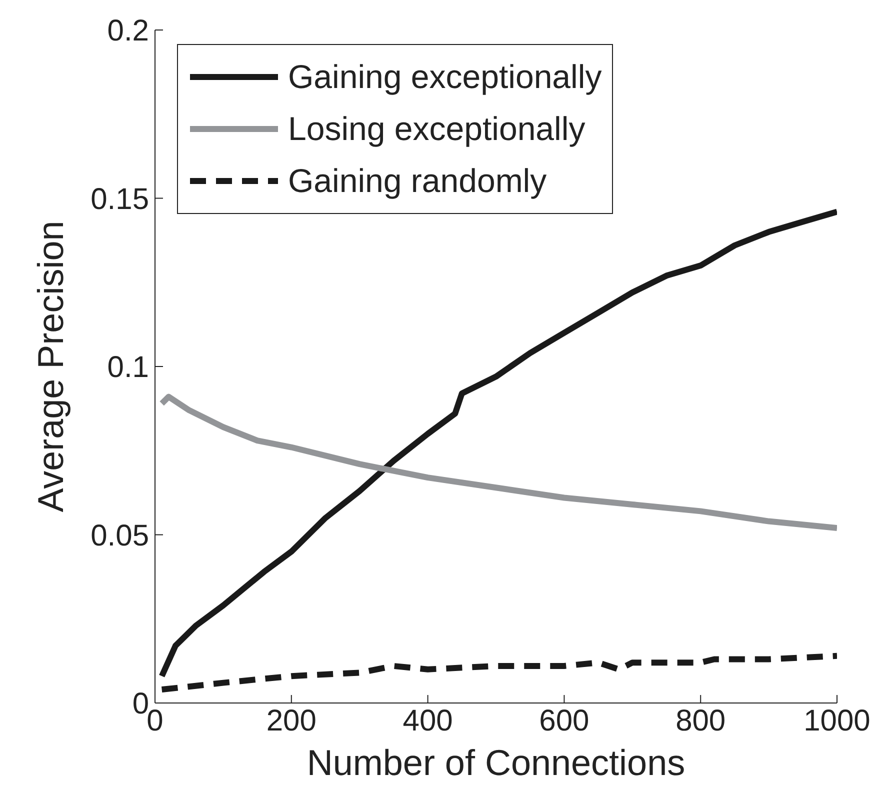  Describe the element at coordinates (445, 77) in the screenshot. I see `legend-label: Gaining exceptionally` at that location.